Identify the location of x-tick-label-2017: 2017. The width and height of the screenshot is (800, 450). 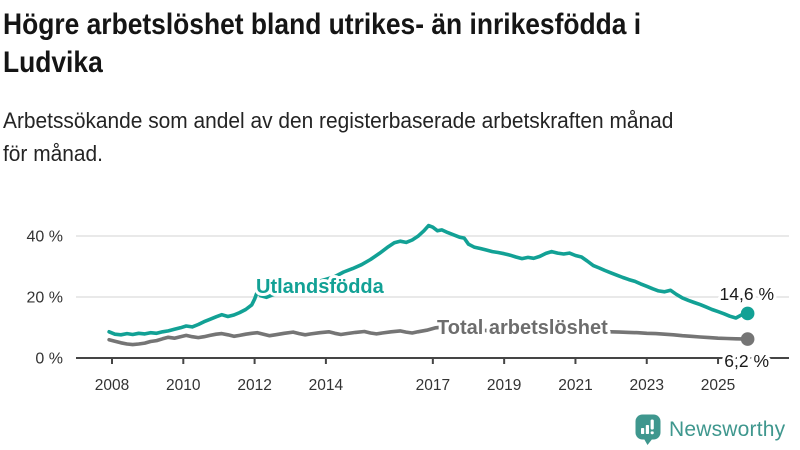
(433, 385).